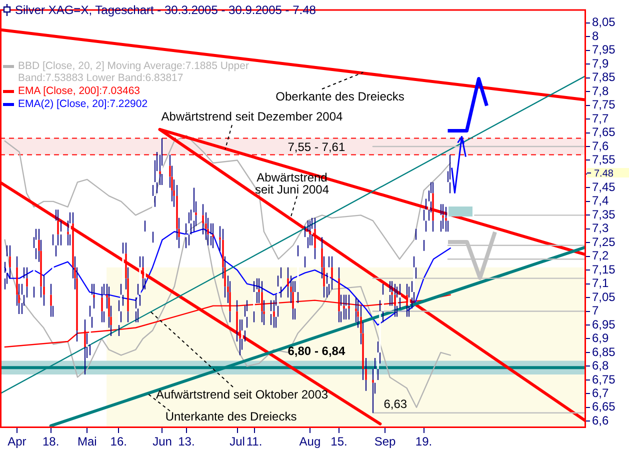  Describe the element at coordinates (231, 416) in the screenshot. I see `annotation: Unterkante des Dreiecks` at that location.